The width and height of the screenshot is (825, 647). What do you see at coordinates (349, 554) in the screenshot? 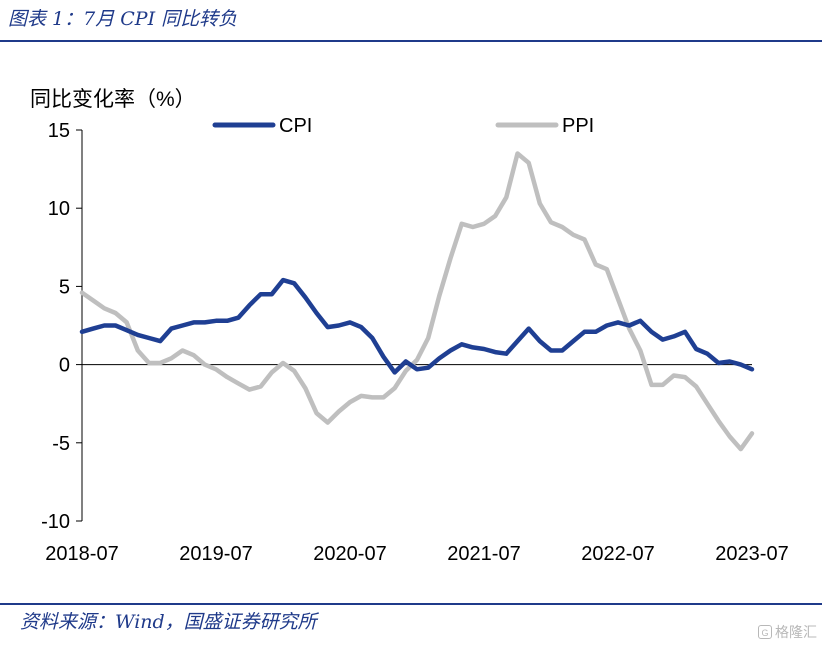
I see `x-tick-label: 2020-07` at bounding box center [349, 554].